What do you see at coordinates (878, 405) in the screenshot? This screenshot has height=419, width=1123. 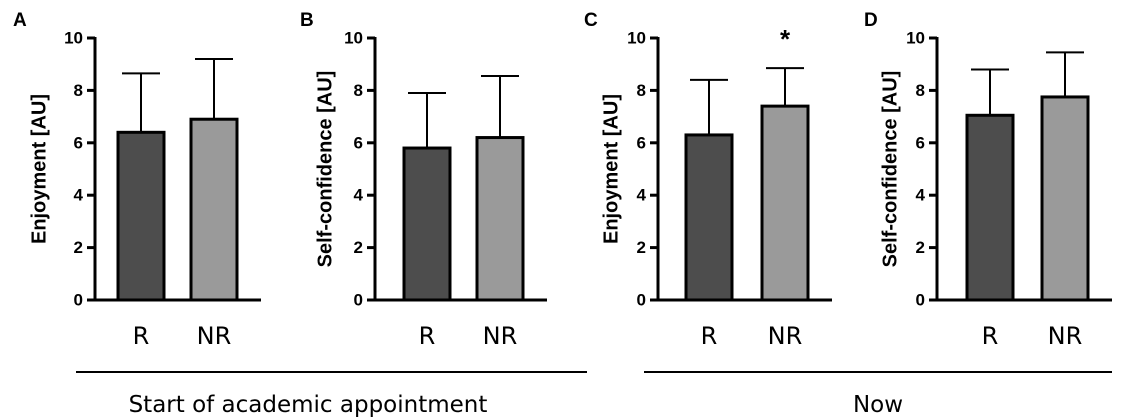 I see `group-label: Now` at bounding box center [878, 405].